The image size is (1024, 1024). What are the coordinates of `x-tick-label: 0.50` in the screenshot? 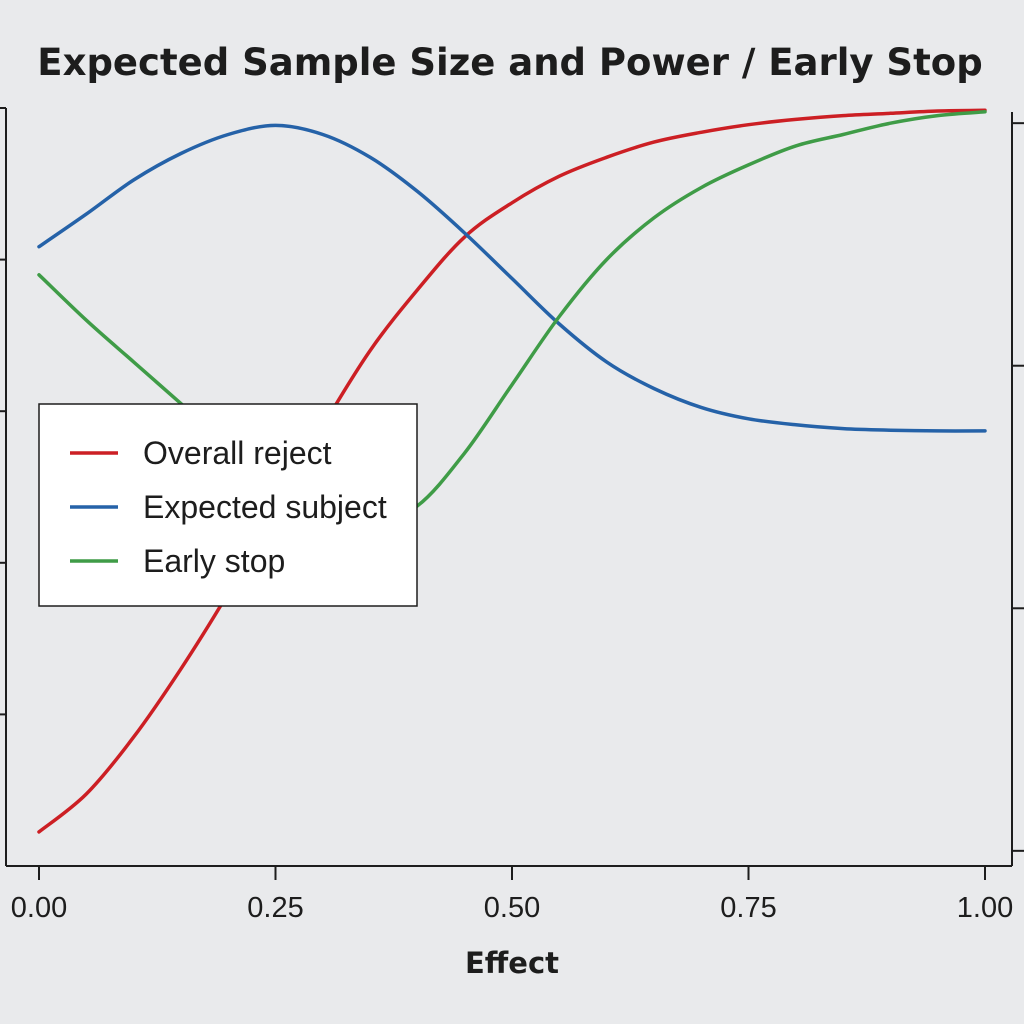 It's located at (512, 908).